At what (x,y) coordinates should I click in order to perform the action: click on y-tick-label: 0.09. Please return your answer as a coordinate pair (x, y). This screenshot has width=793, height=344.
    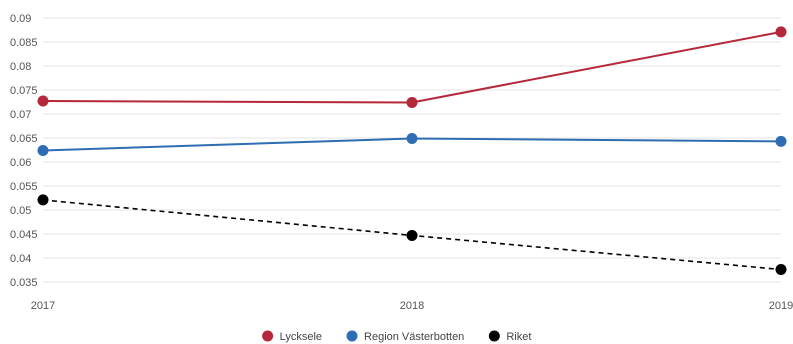
    Looking at the image, I should click on (20, 19).